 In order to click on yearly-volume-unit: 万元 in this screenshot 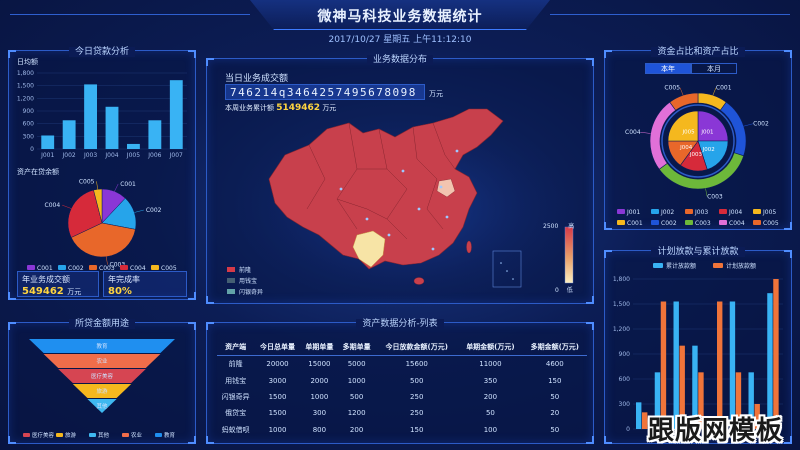, I will do `click(74, 292)`.